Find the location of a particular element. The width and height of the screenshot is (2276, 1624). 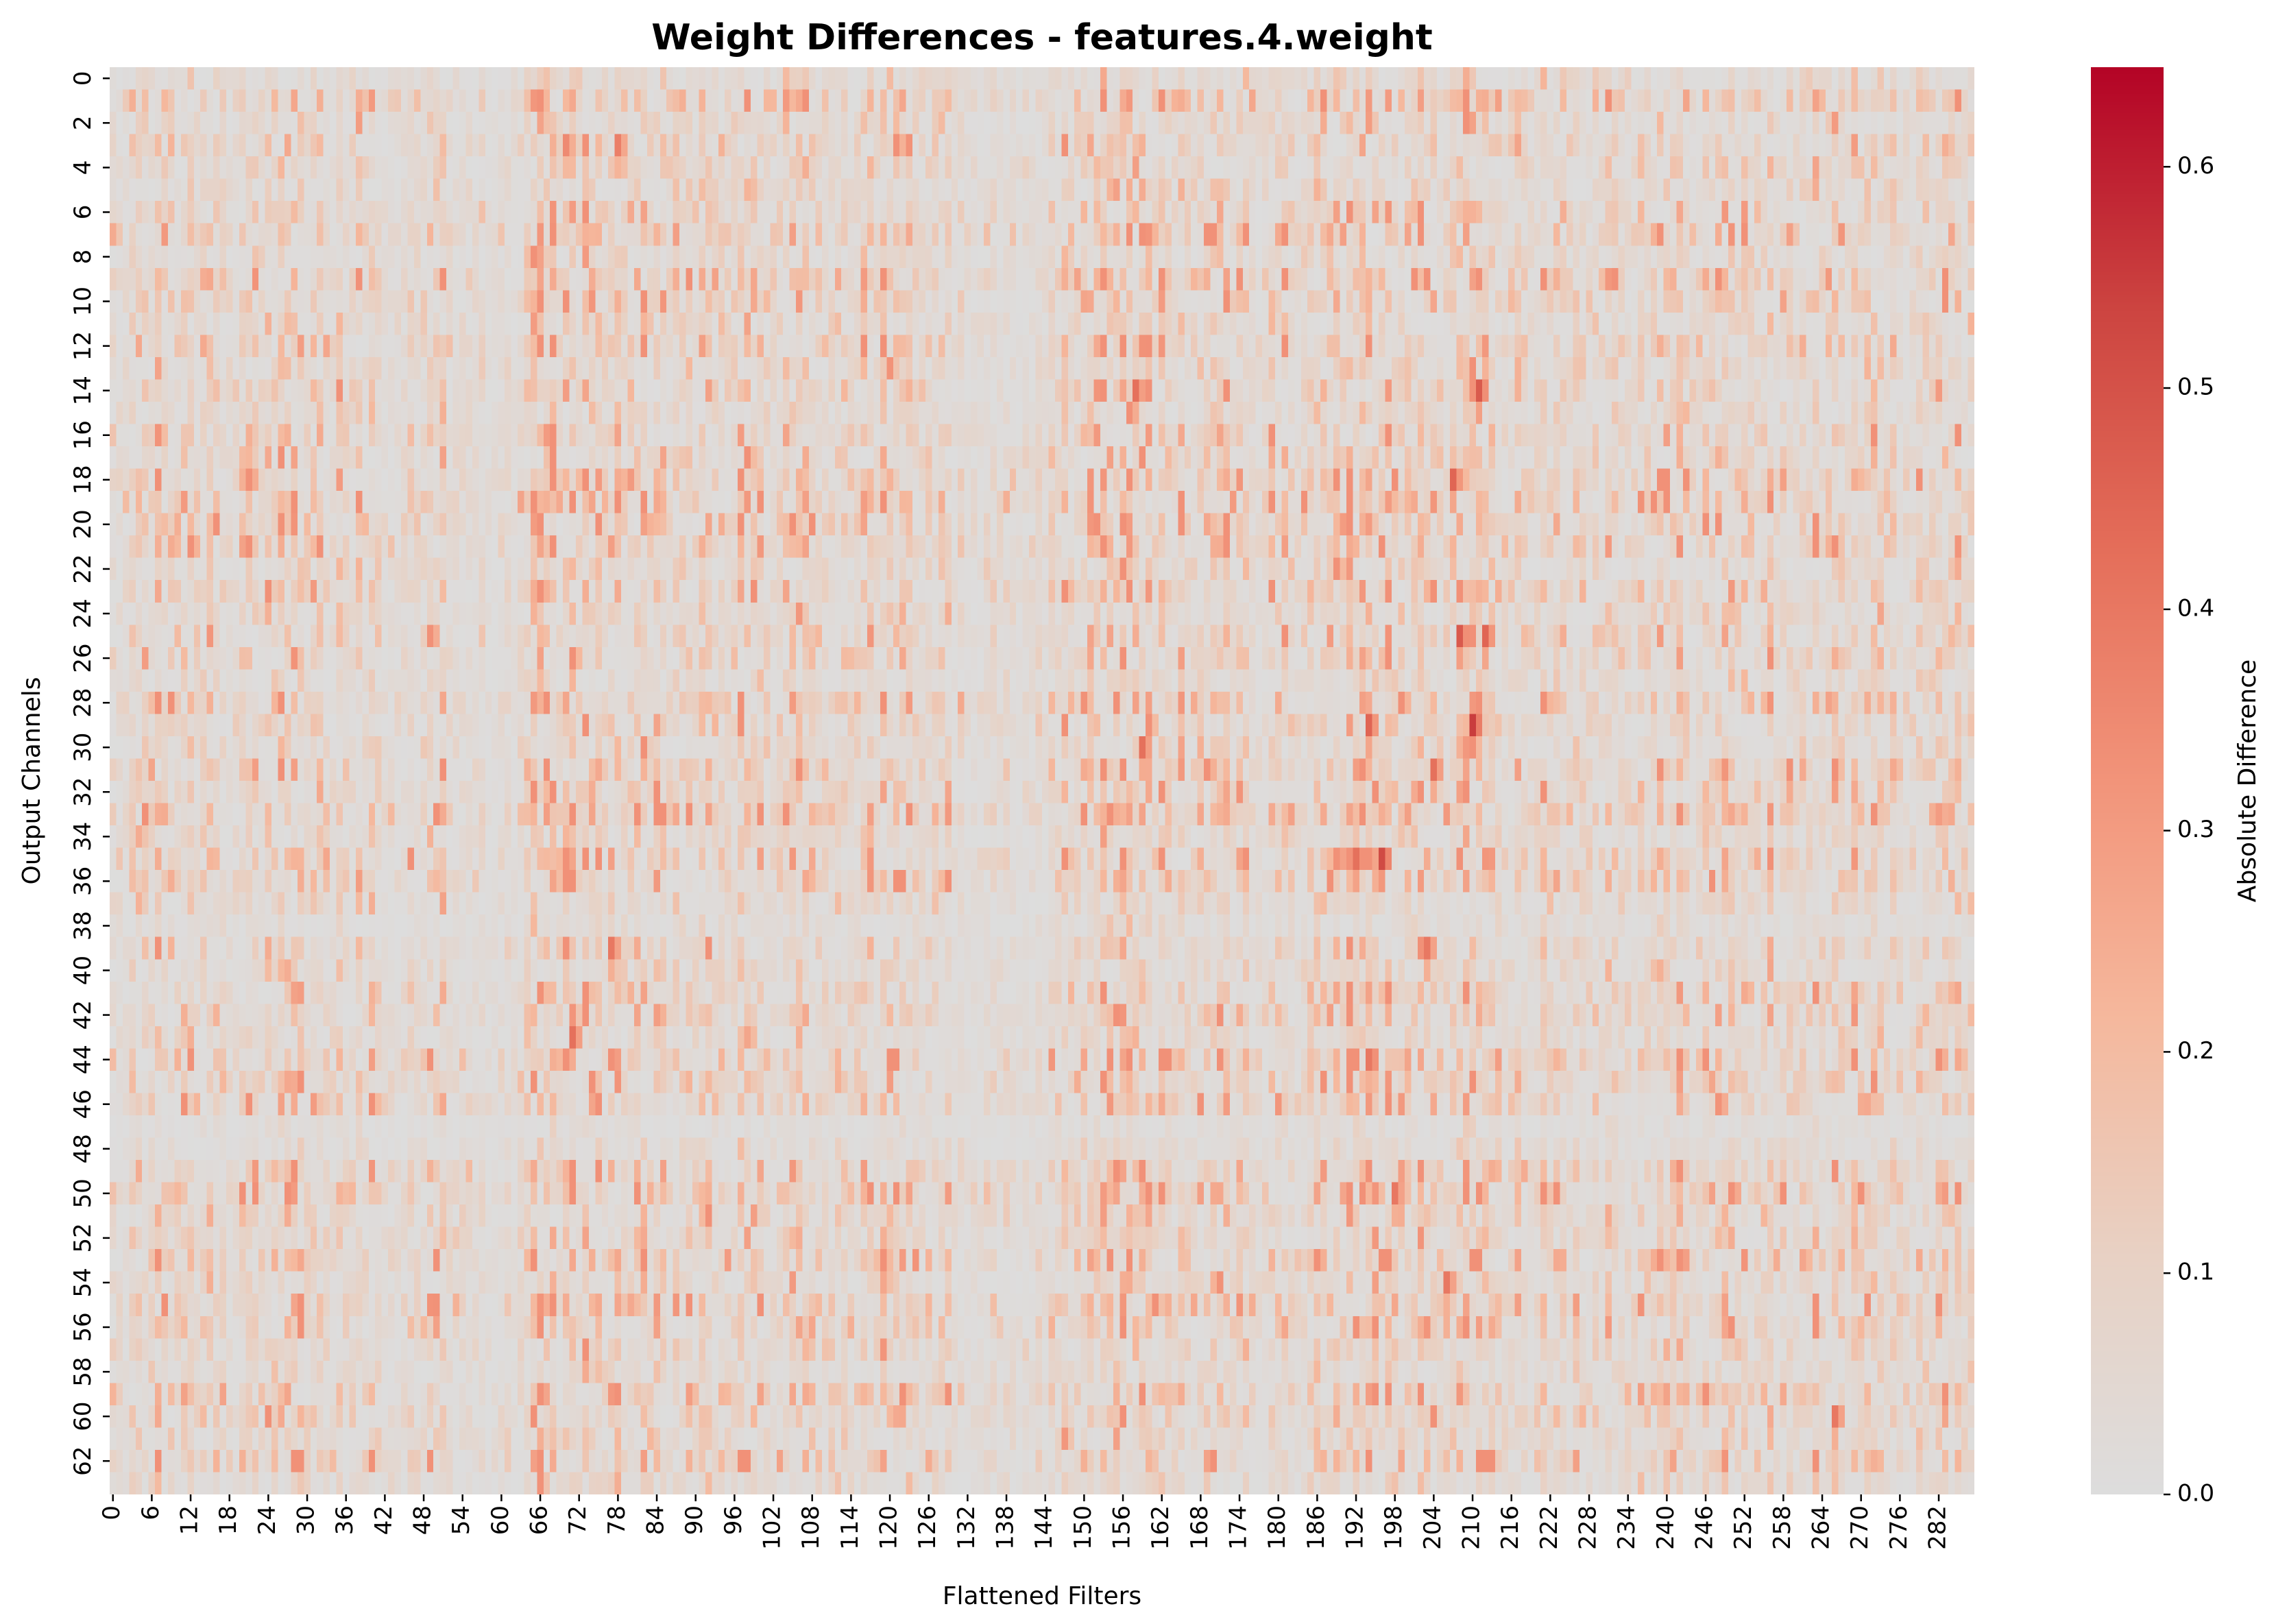

y-tick-label: 36 is located at coordinates (83, 881).